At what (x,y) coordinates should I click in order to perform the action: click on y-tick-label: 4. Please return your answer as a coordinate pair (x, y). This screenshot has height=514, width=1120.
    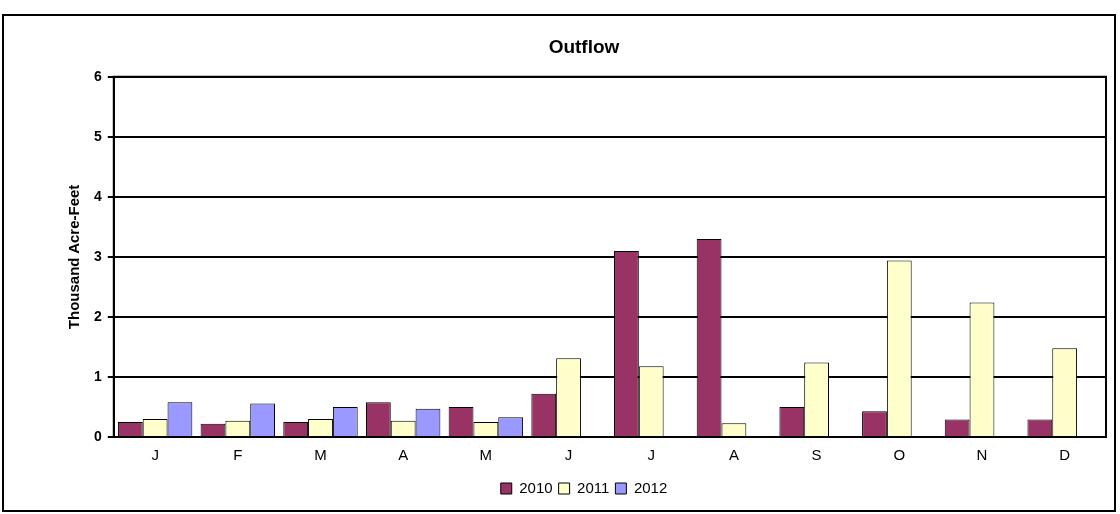
    Looking at the image, I should click on (97, 195).